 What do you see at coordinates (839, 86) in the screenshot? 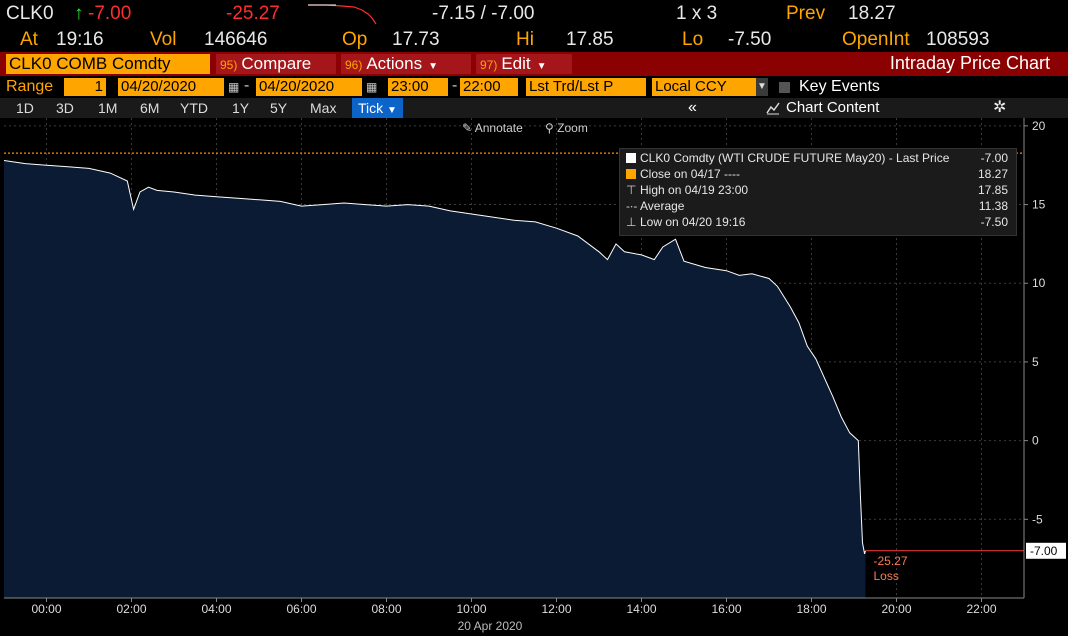
I see `key-events-label: Key Events` at bounding box center [839, 86].